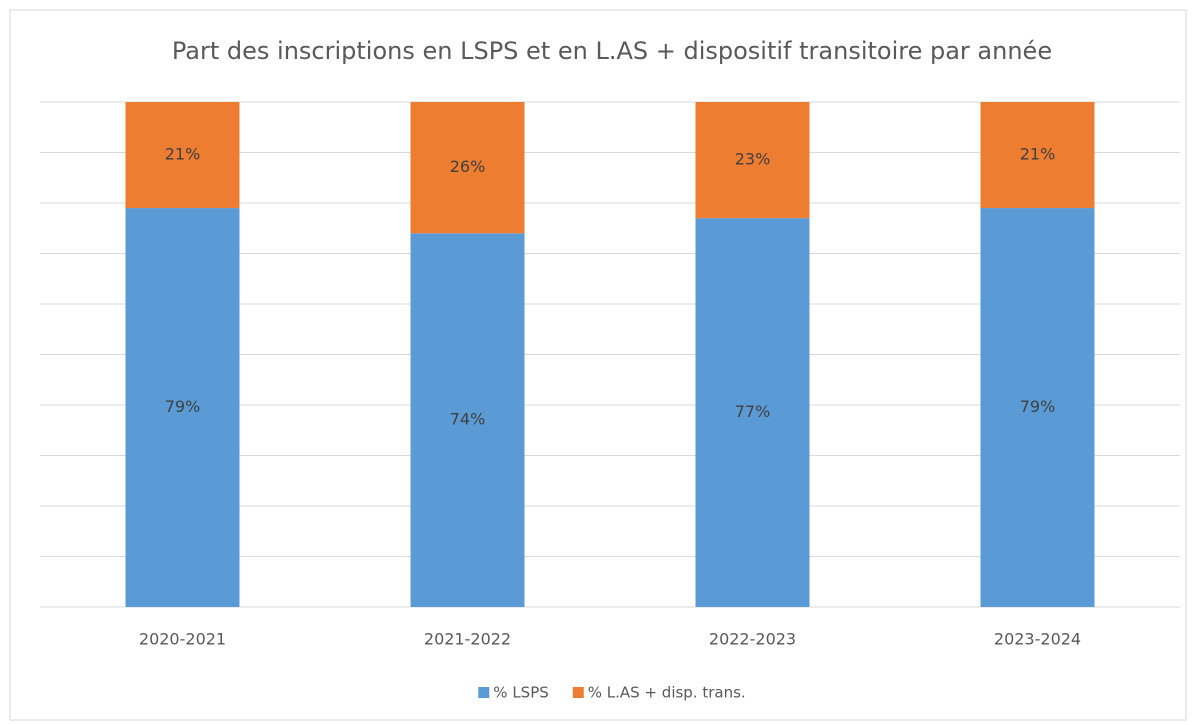  Describe the element at coordinates (752, 639) in the screenshot. I see `x-tick-label: 2022-2023` at that location.